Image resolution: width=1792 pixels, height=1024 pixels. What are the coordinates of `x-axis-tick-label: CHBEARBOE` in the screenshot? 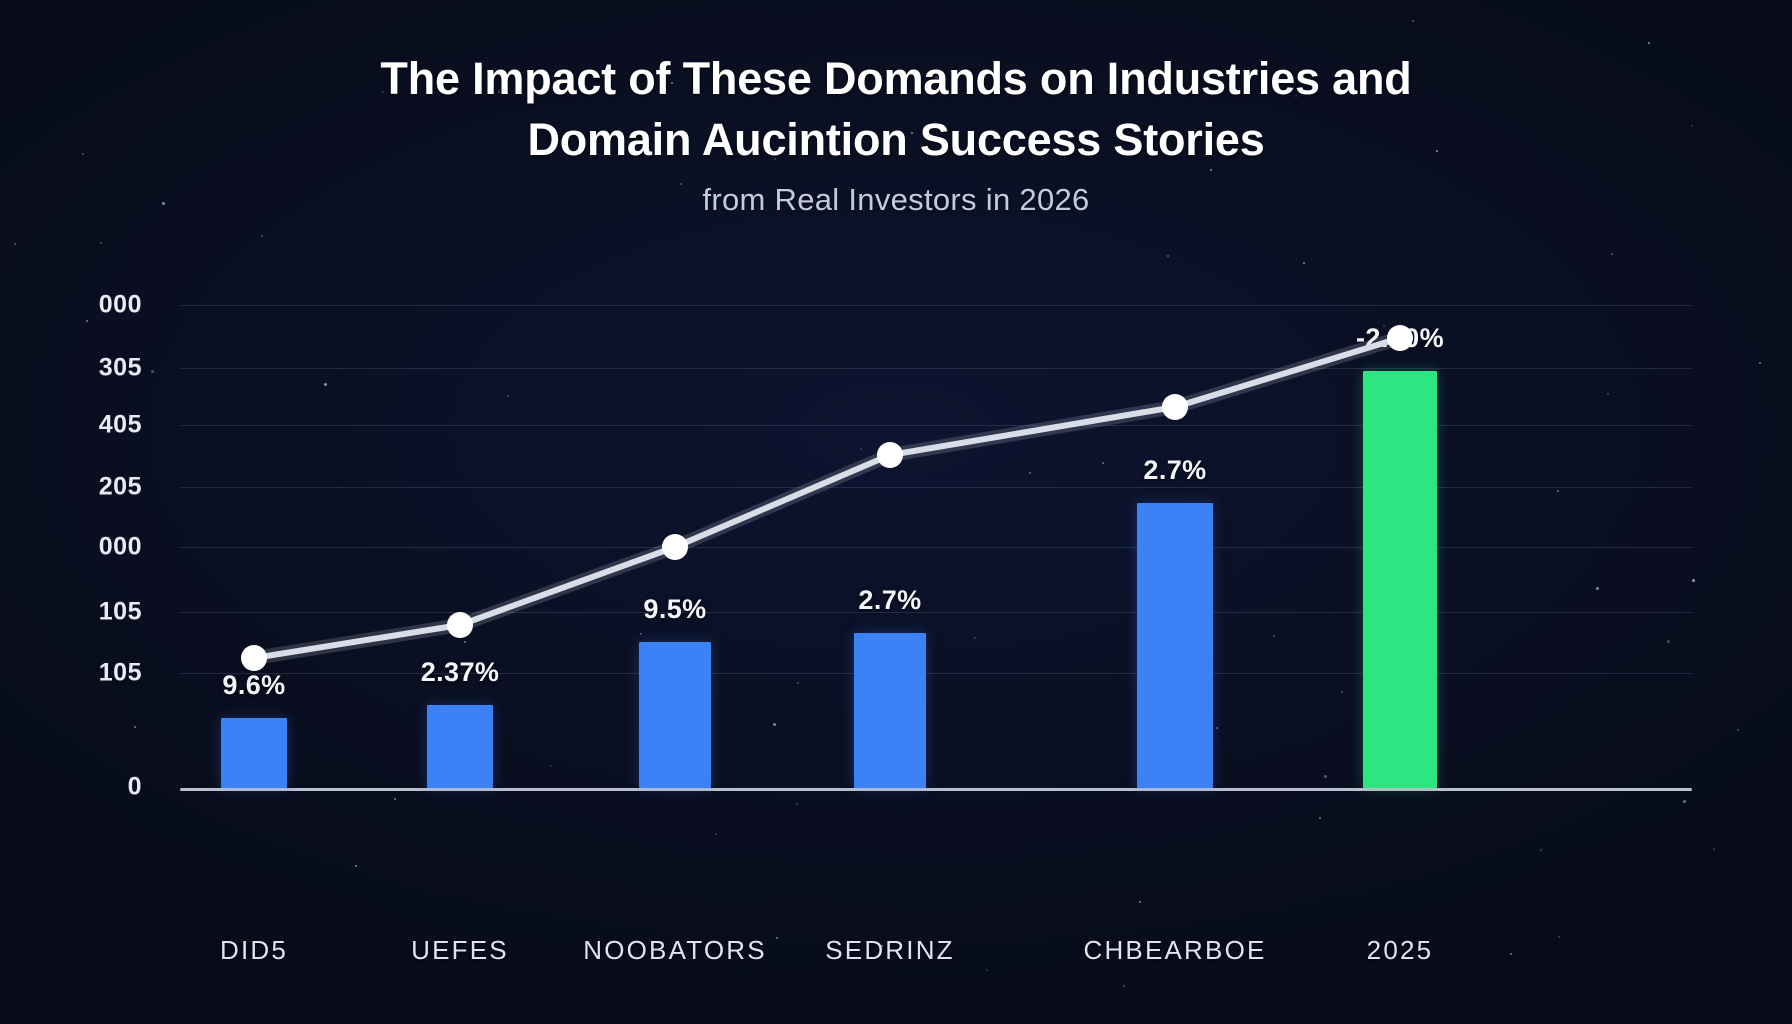 It's located at (1175, 950).